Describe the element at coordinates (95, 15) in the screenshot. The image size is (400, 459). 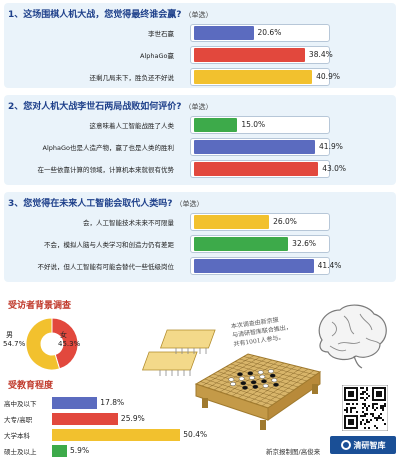
I see `question-title-text: 1、这场围棋人机大战，您觉得最终谁会赢?` at that location.